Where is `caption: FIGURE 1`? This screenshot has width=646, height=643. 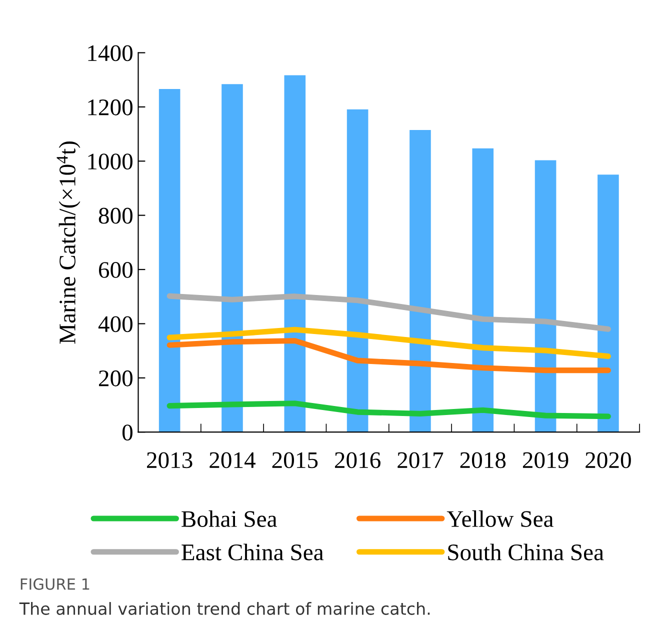
caption: FIGURE 1 is located at coordinates (55, 584).